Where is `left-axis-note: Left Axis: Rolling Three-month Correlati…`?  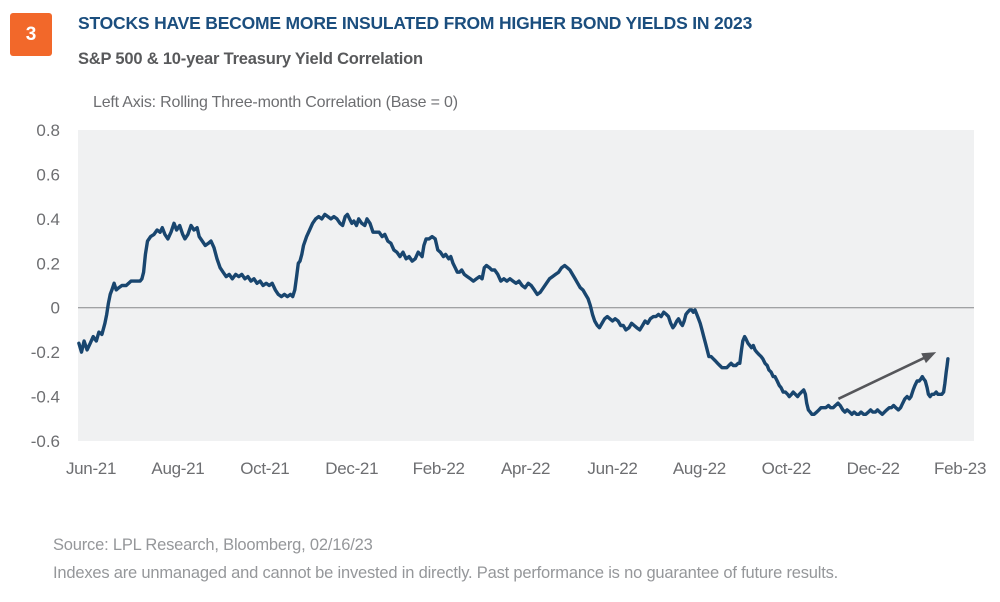 left-axis-note: Left Axis: Rolling Three-month Correlati… is located at coordinates (275, 102).